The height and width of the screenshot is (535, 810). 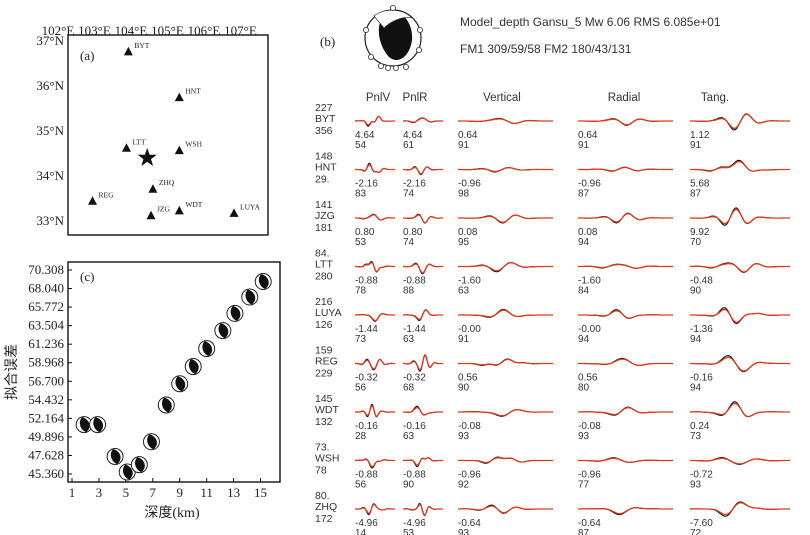 I want to click on station-distance: 145, so click(x=324, y=399).